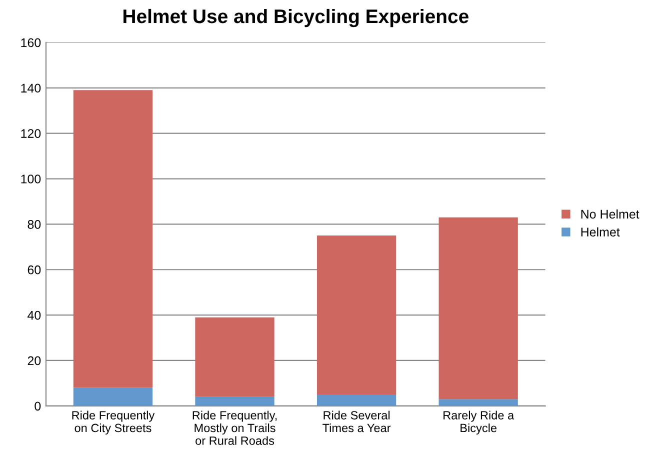 This screenshot has width=657, height=472. I want to click on x-tick-label: Ride Several Times a Year, so click(356, 421).